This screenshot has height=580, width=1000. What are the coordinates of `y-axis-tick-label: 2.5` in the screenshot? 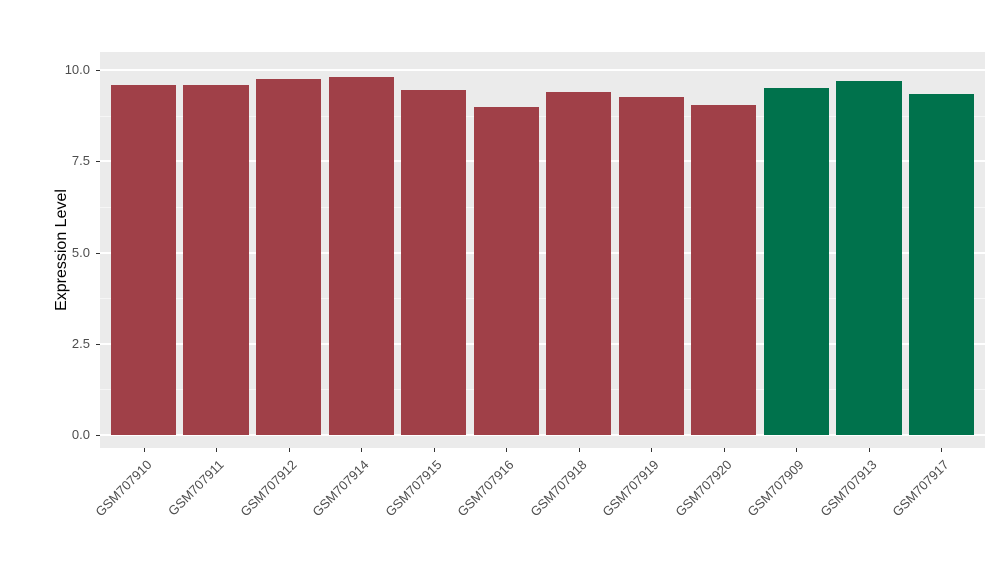 It's located at (80, 343).